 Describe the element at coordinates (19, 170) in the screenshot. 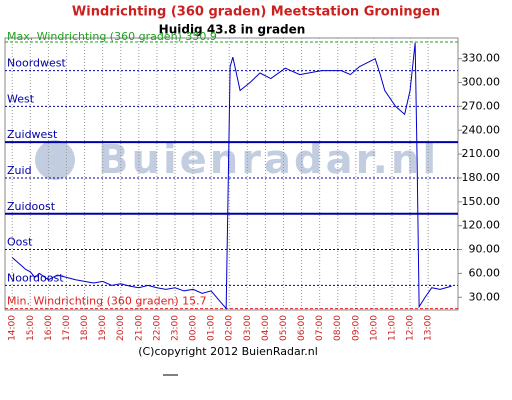

I see `direction-label: Zuid` at that location.